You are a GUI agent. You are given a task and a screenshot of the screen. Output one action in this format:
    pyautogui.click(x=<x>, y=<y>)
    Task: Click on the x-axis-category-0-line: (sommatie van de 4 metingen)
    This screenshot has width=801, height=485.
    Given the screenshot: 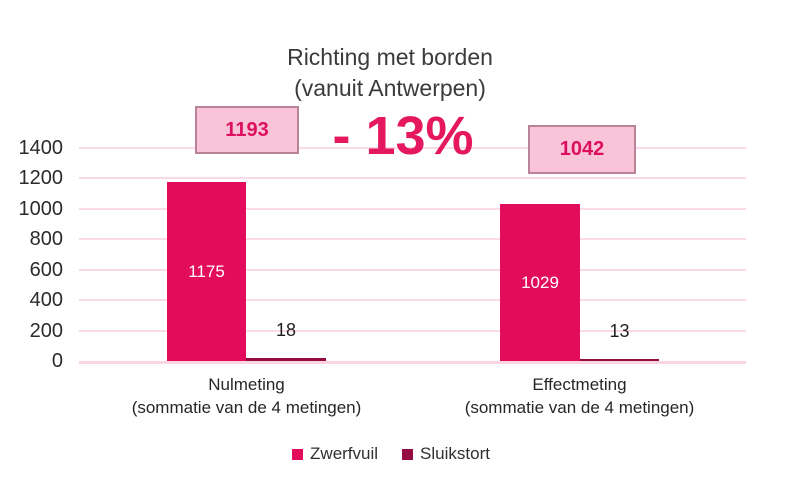 What is the action you would take?
    pyautogui.click(x=246, y=407)
    